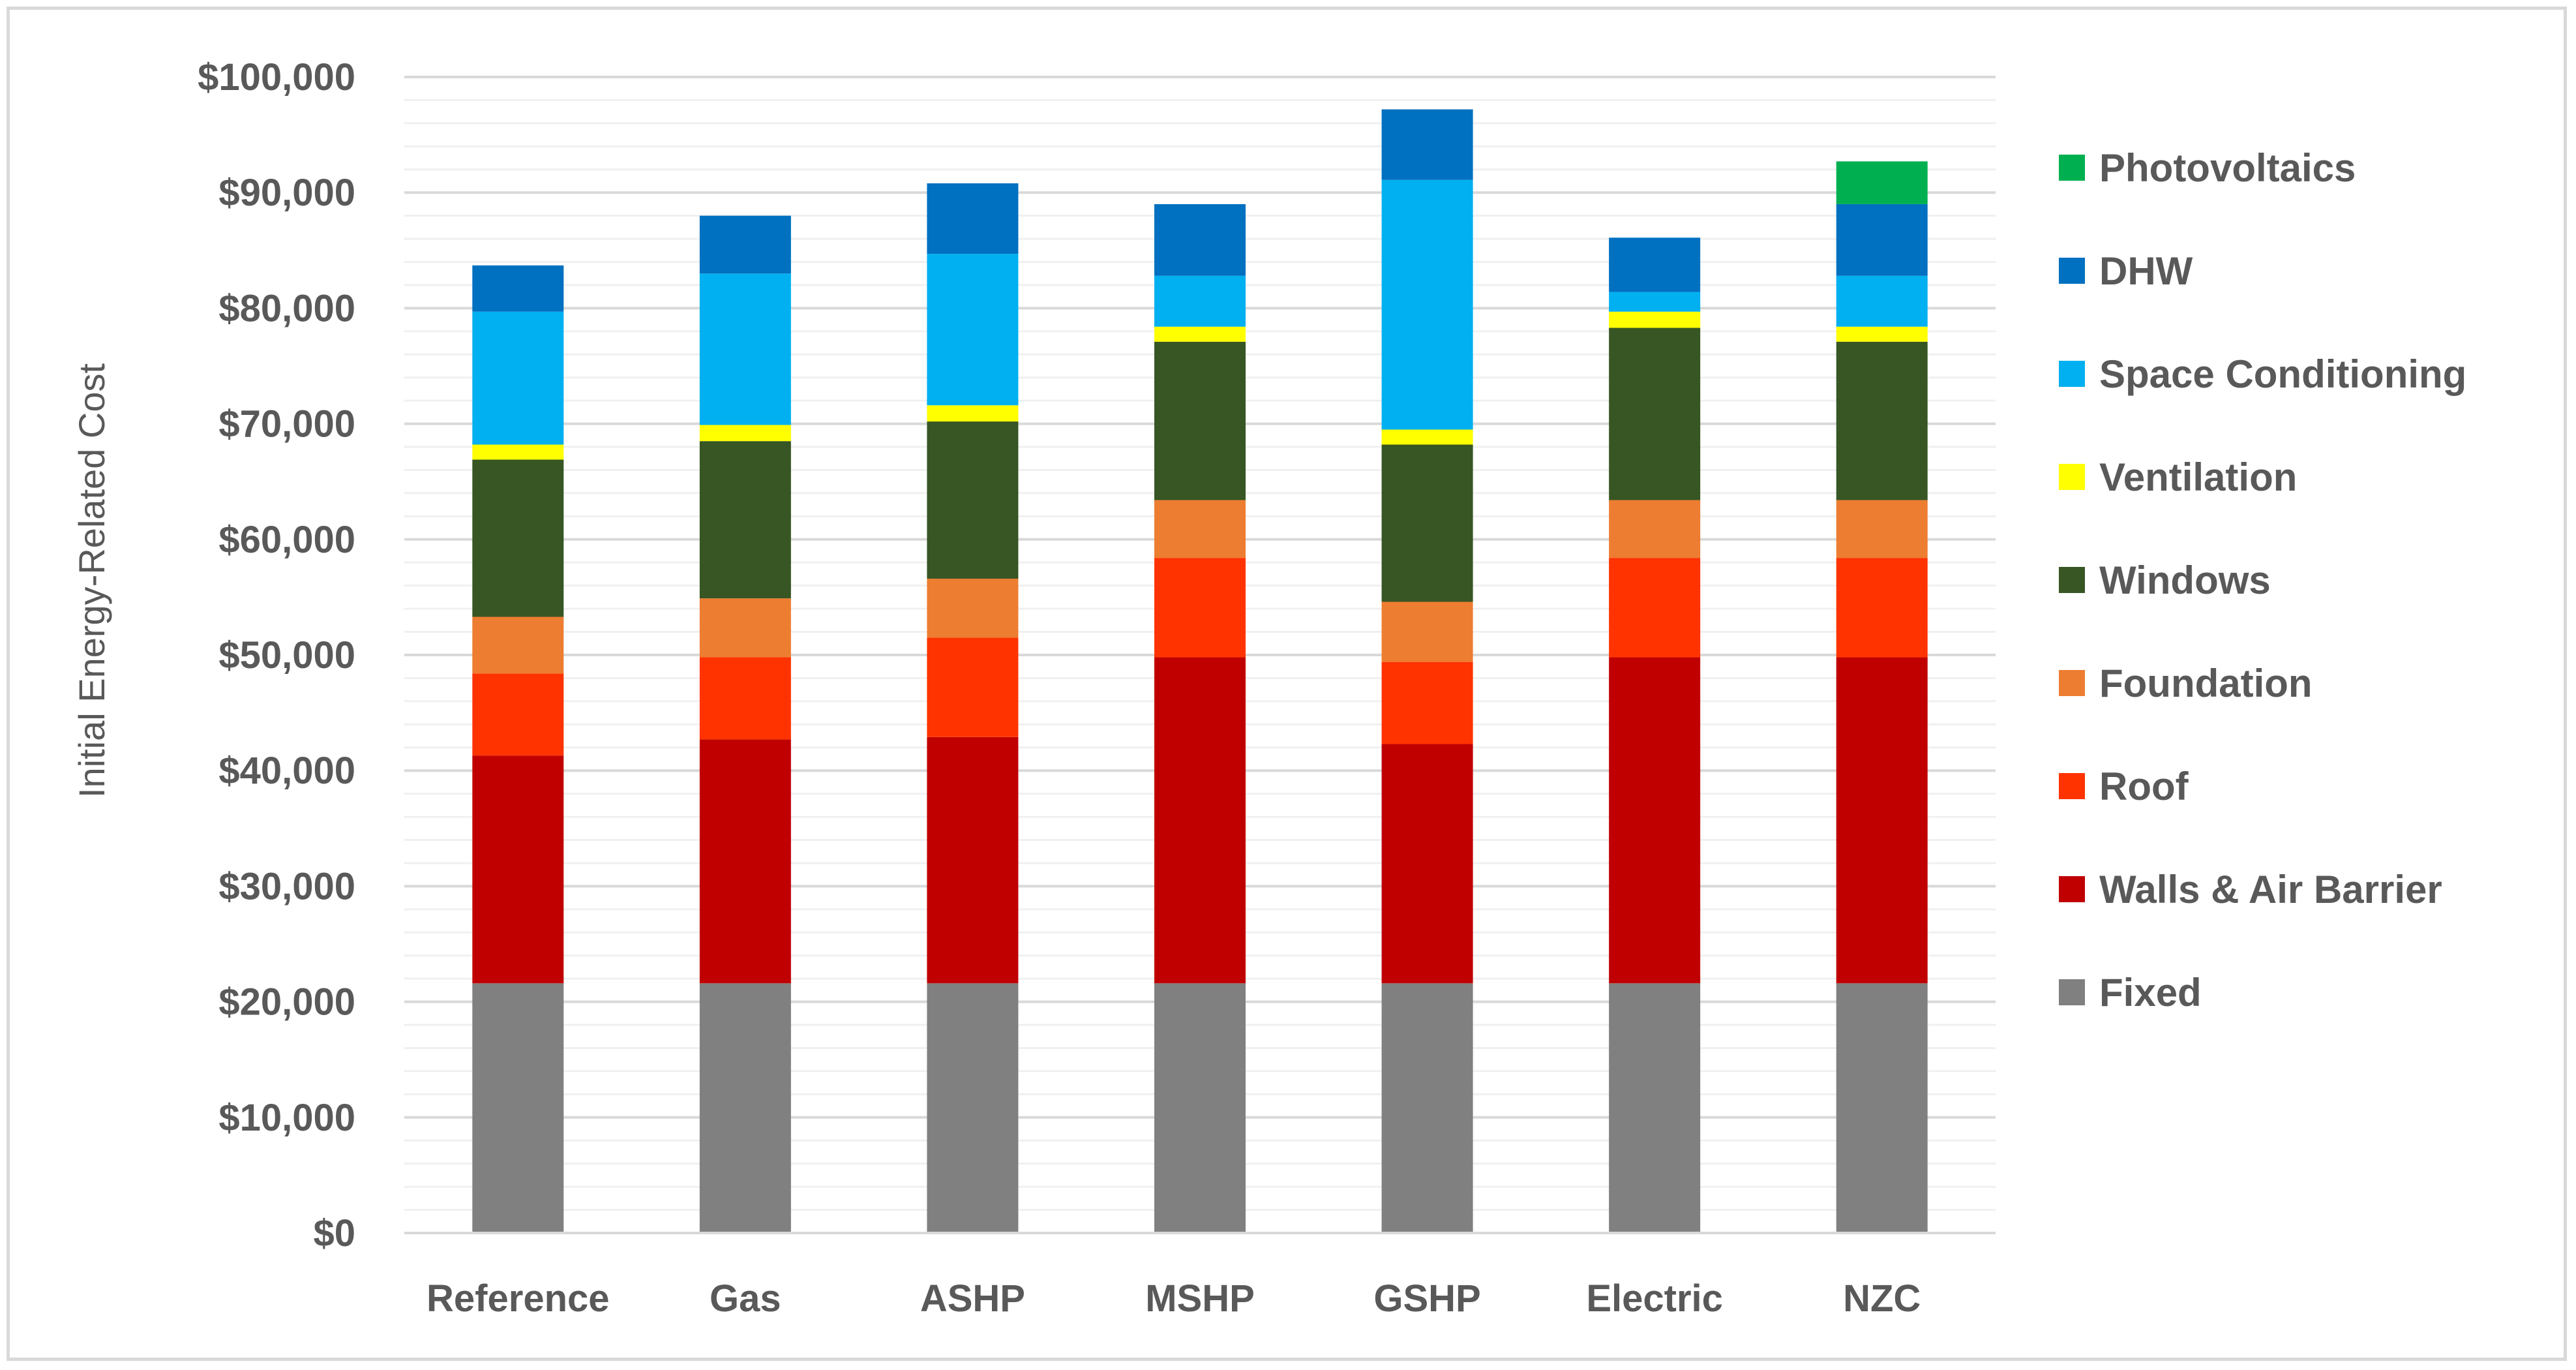 The width and height of the screenshot is (2576, 1370). Describe the element at coordinates (91, 581) in the screenshot. I see `y-axis-title: Initial Energy-Related Cost` at that location.